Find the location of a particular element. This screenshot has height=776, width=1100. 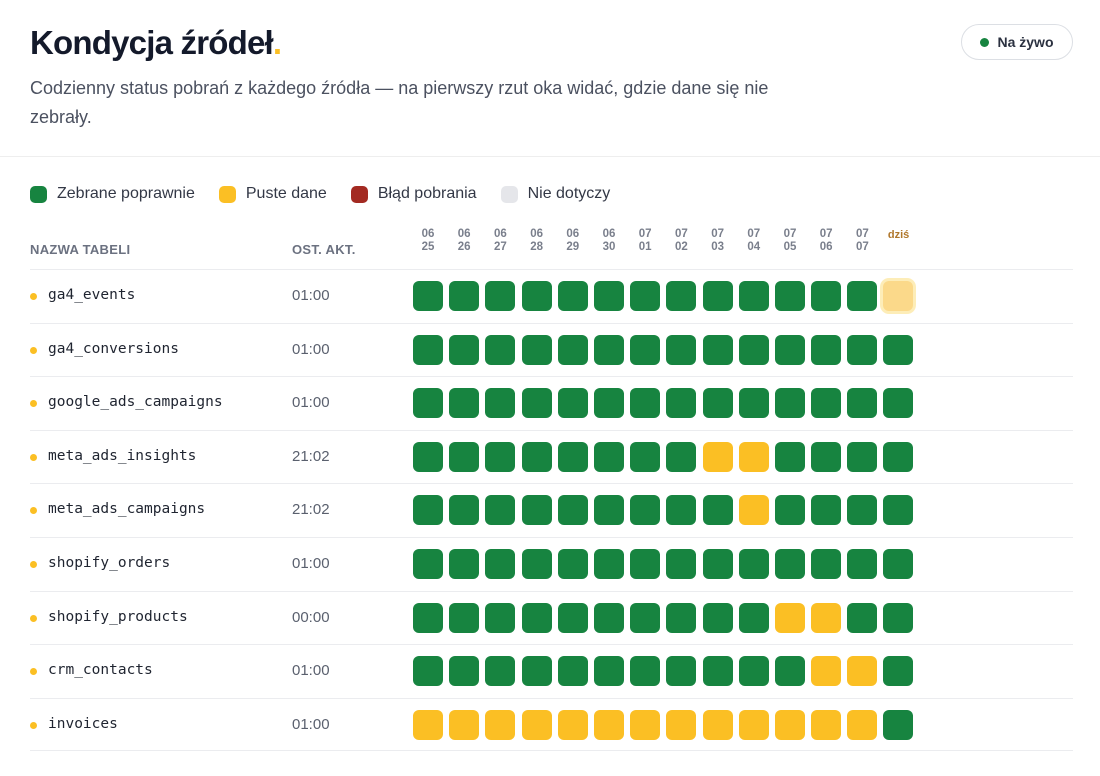

table-name: ga4_events is located at coordinates (92, 295).